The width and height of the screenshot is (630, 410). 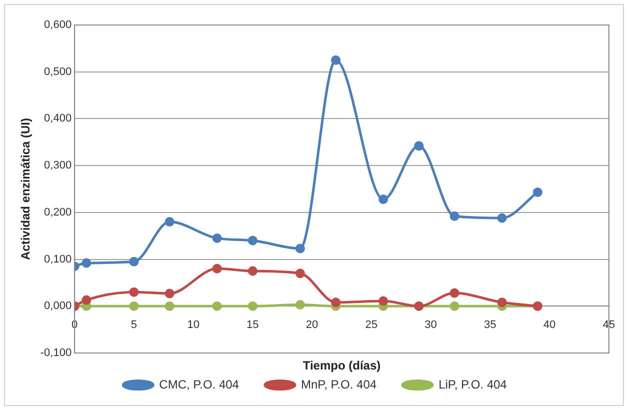 I want to click on y-tick-label: 0,600, so click(x=58, y=25).